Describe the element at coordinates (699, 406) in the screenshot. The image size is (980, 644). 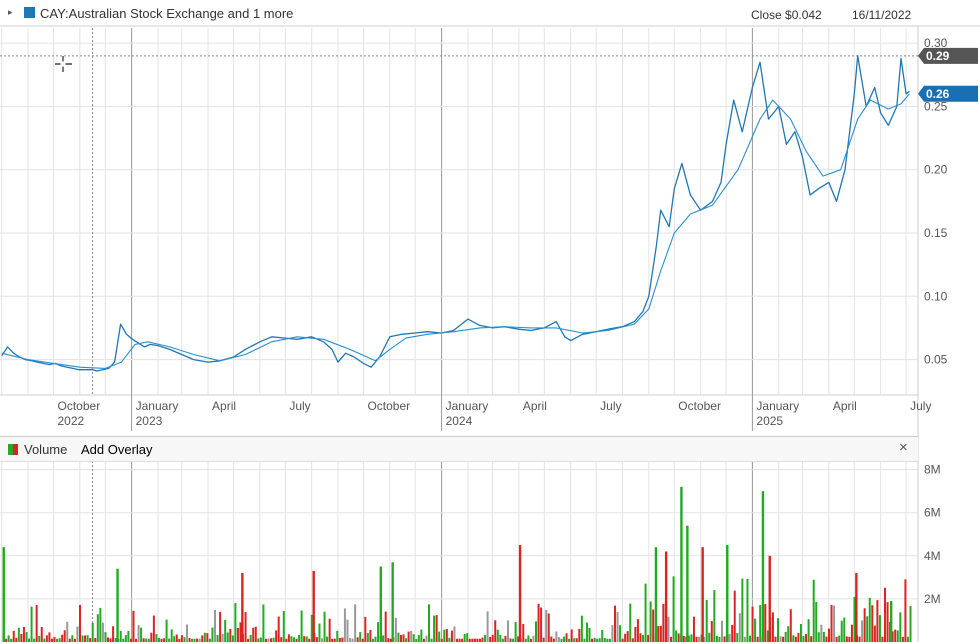
I see `x-tick-label: October` at that location.